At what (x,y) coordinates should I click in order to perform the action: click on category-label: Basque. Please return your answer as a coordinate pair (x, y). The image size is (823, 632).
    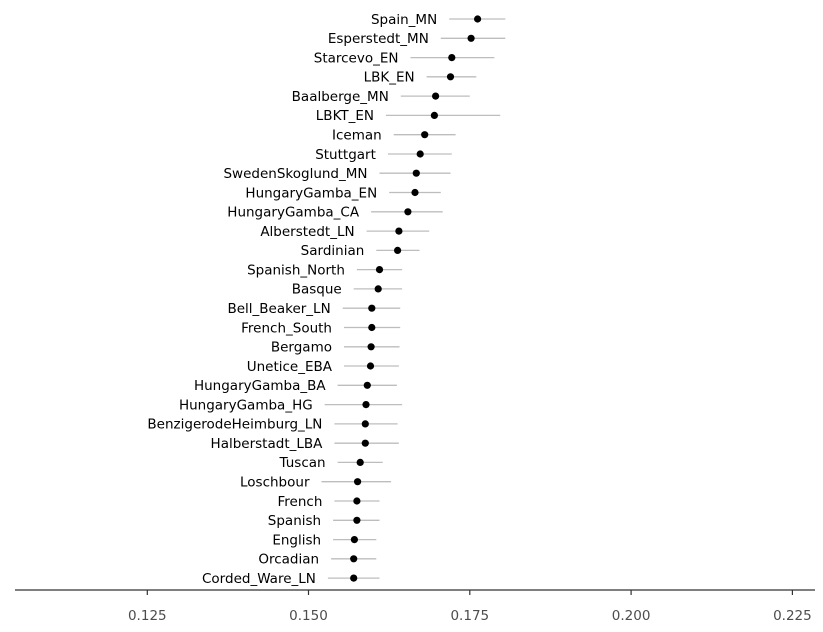
    Looking at the image, I should click on (317, 290).